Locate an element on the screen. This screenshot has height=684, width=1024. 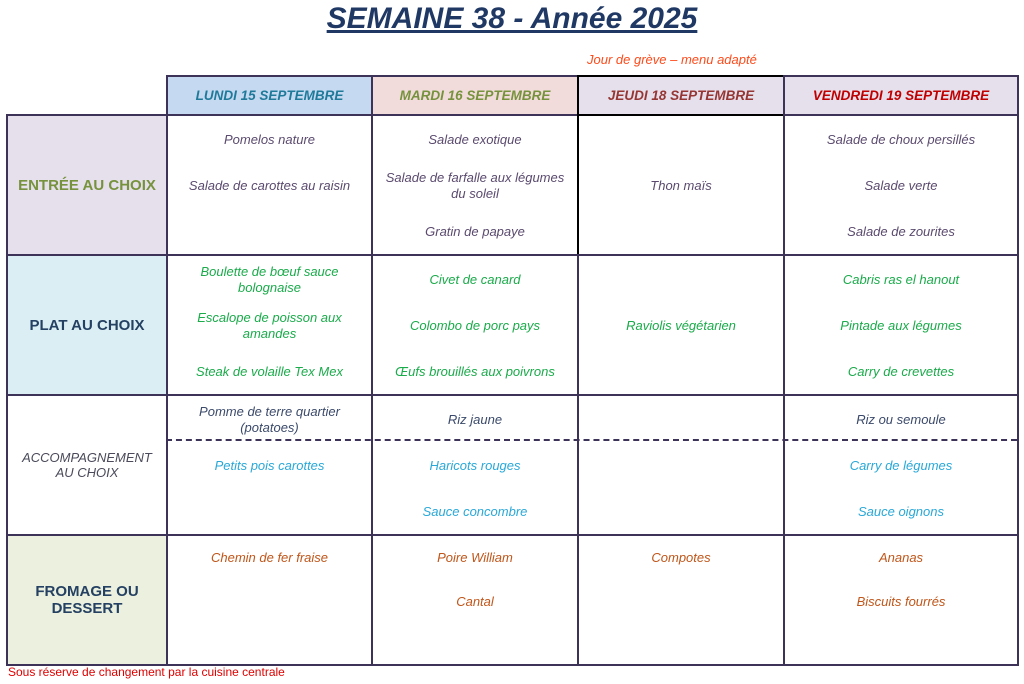
menu-cell: Riz jaune Haricots rouges Sauce concombre is located at coordinates (475, 465).